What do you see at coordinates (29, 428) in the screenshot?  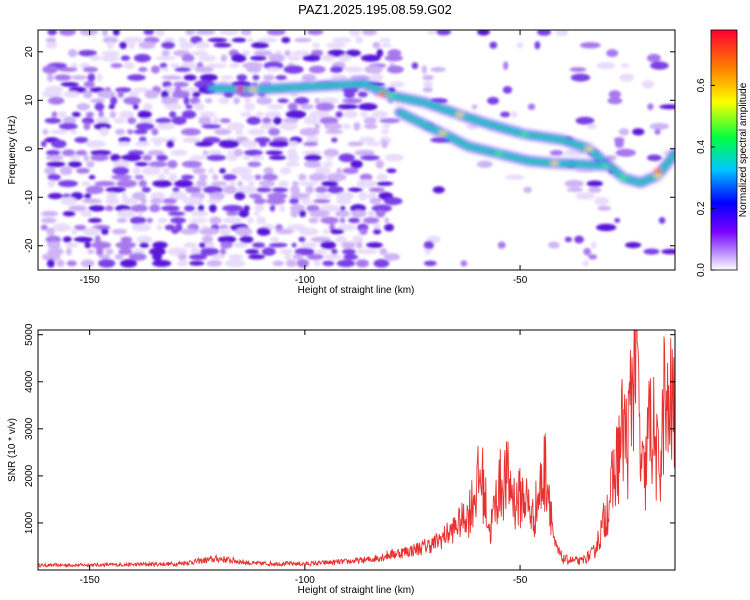 I see `y-tick-label: 3000` at bounding box center [29, 428].